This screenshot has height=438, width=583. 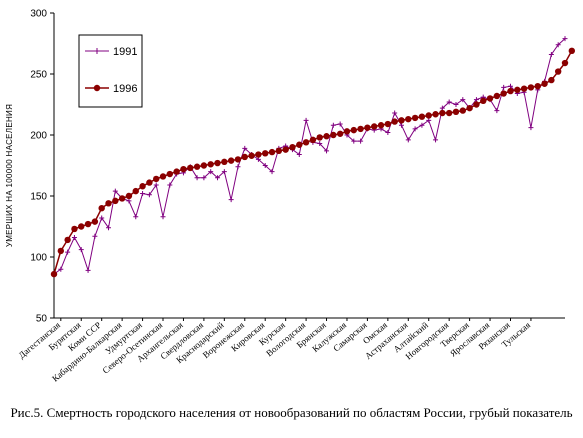 What do you see at coordinates (38, 197) in the screenshot?
I see `y-tick-label: 150` at bounding box center [38, 197].